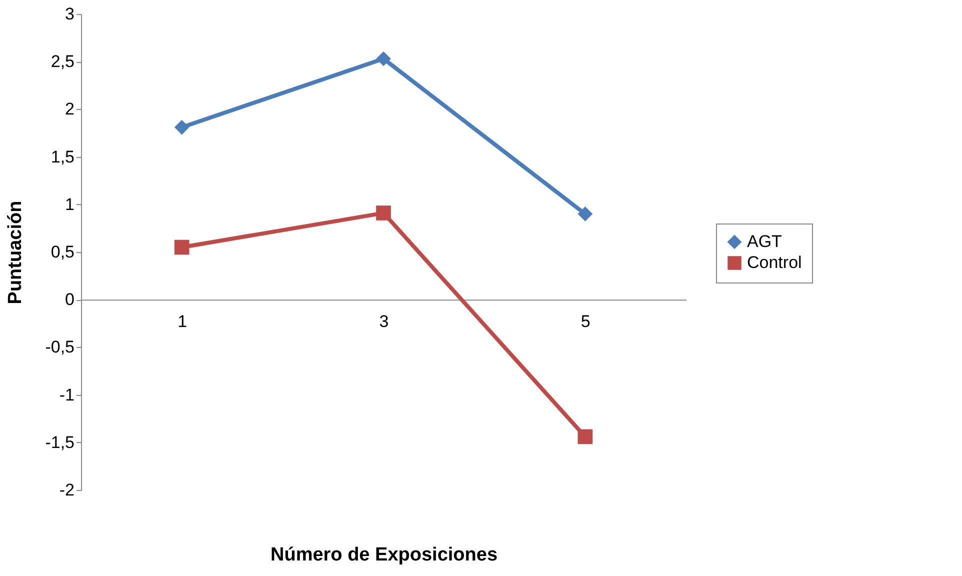 This screenshot has height=576, width=962. What do you see at coordinates (69, 300) in the screenshot?
I see `y-tick-label: 0` at bounding box center [69, 300].